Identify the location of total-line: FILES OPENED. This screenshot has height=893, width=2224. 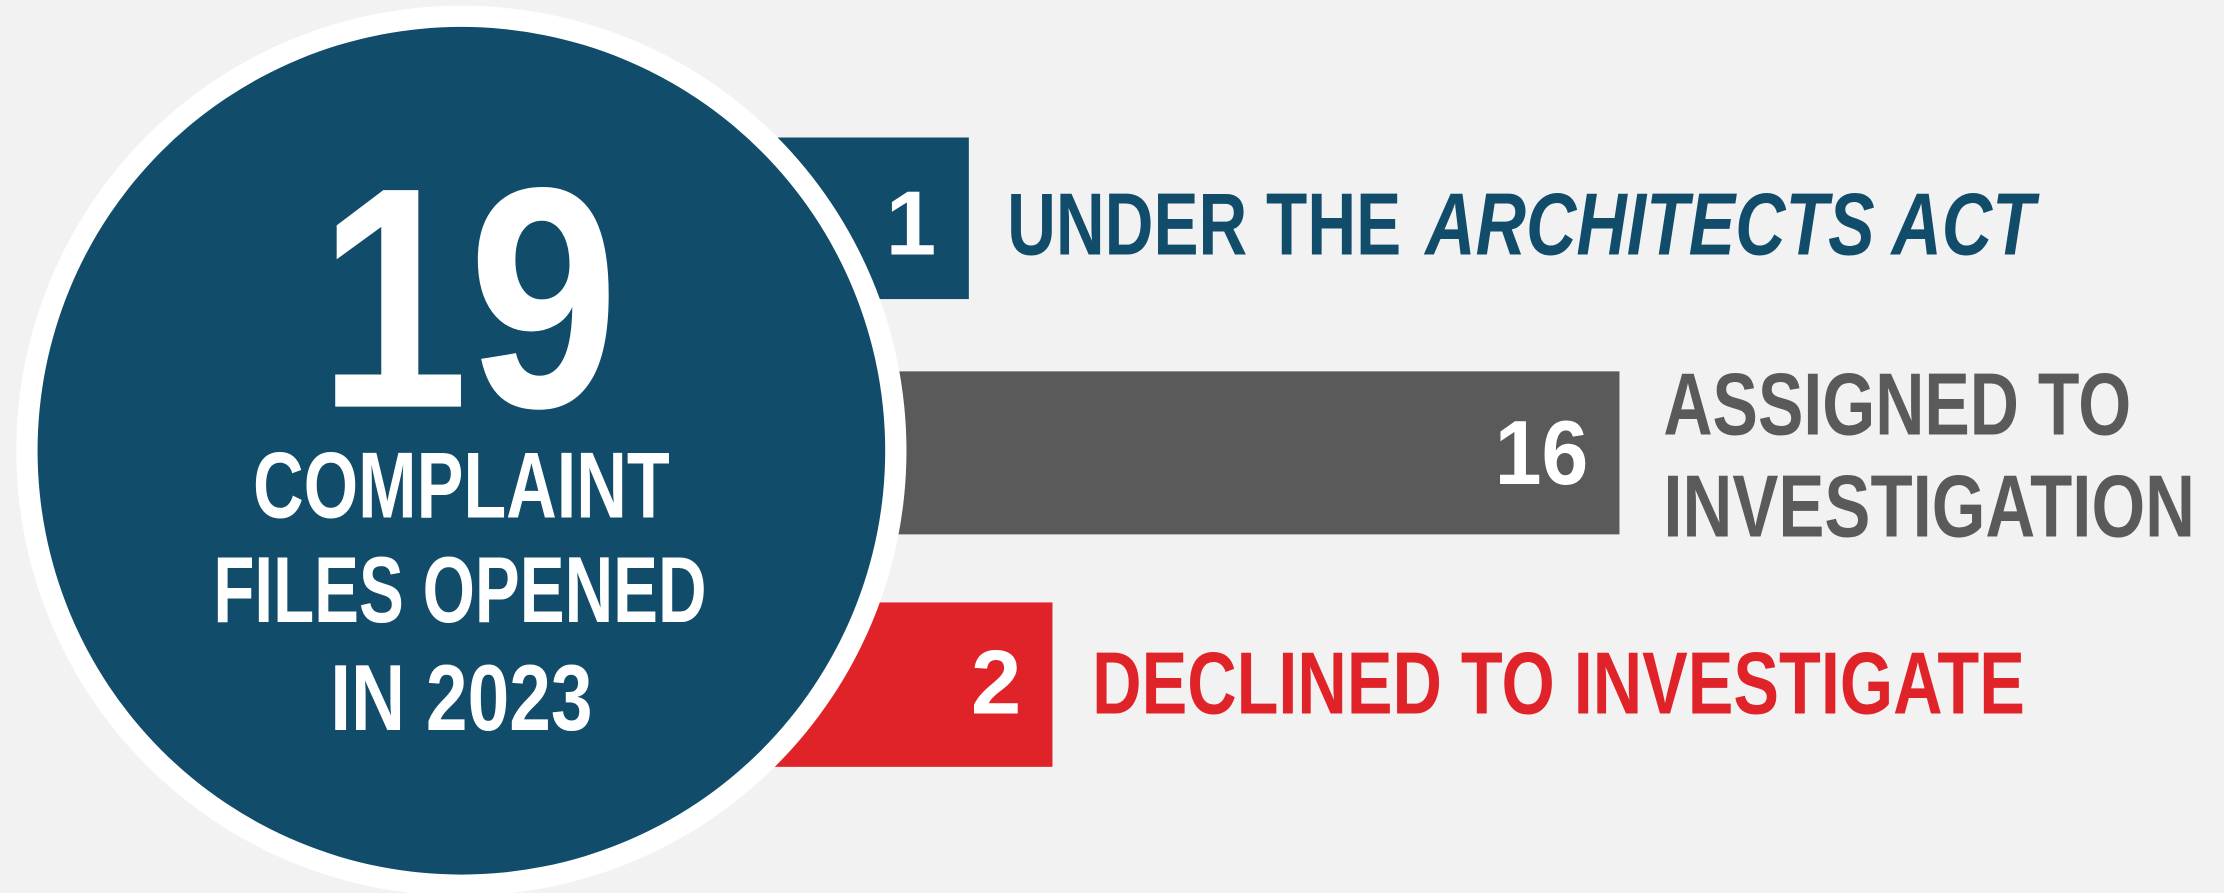
(459, 589).